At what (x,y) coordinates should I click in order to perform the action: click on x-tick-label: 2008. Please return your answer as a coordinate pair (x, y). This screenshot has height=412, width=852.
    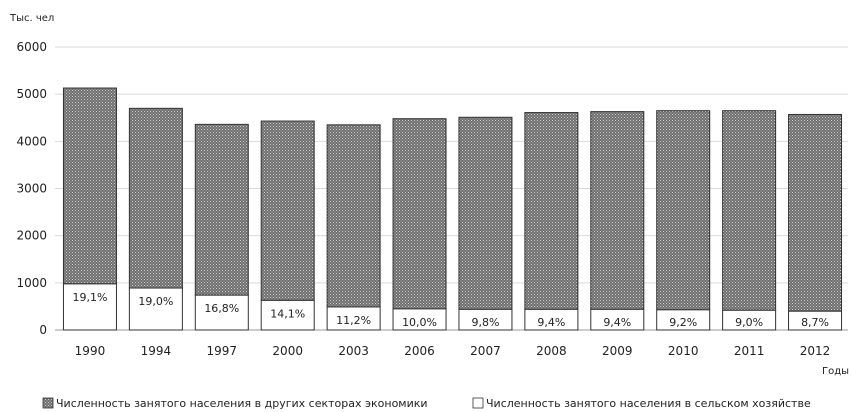
    Looking at the image, I should click on (551, 351).